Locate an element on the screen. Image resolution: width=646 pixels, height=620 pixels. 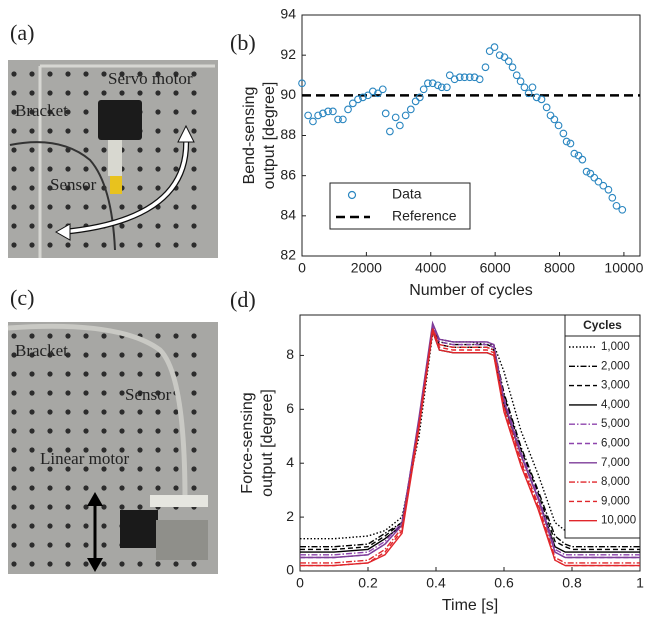
y-tick-label: 84 is located at coordinates (288, 215).